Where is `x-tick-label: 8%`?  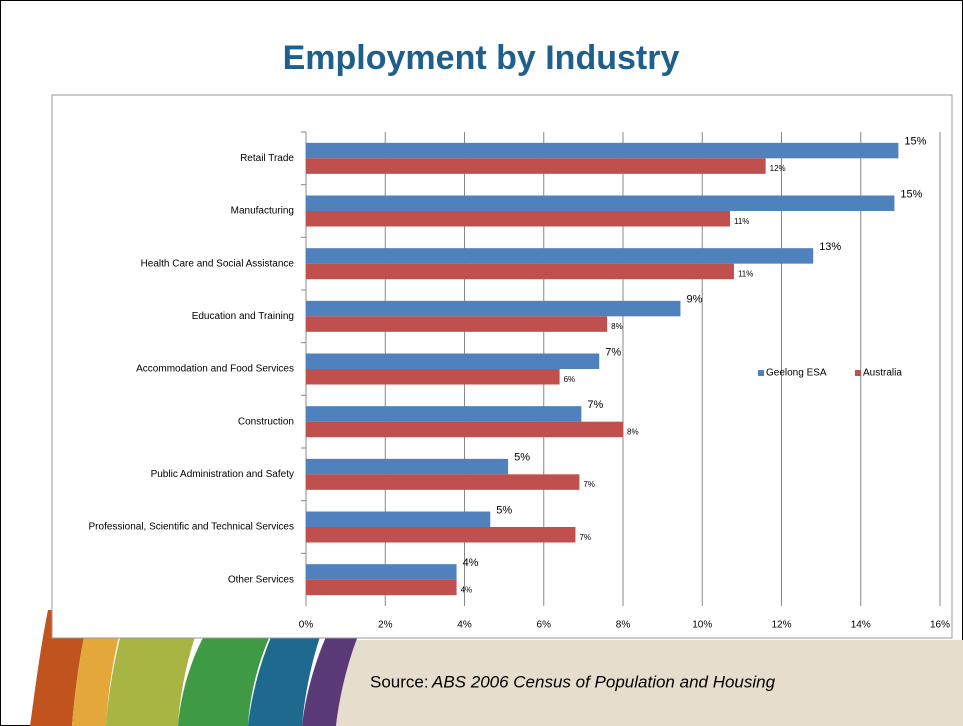 x-tick-label: 8% is located at coordinates (623, 625).